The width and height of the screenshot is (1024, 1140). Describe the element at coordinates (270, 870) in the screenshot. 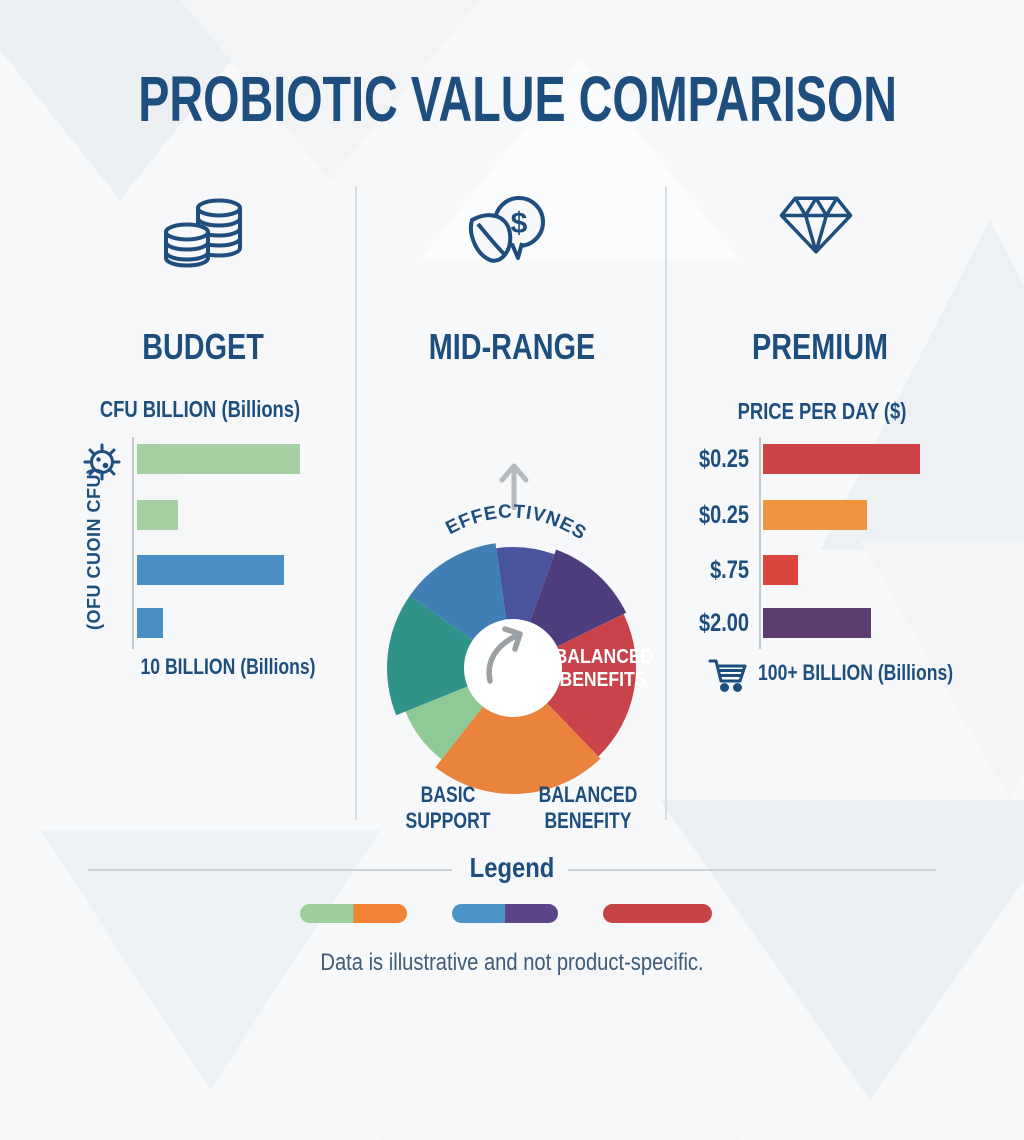

I see `legend-line-left` at that location.